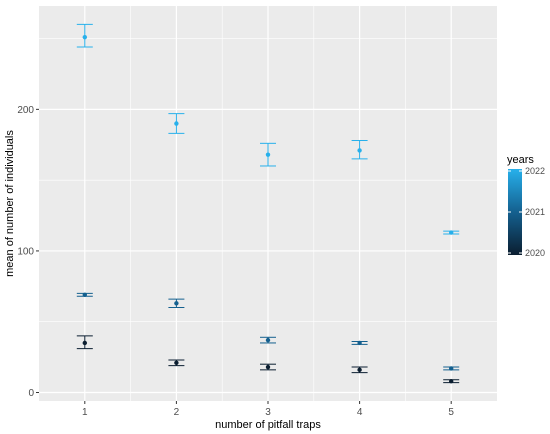 This screenshot has height=434, width=550. What do you see at coordinates (360, 412) in the screenshot?
I see `x-tick-label: 4` at bounding box center [360, 412].